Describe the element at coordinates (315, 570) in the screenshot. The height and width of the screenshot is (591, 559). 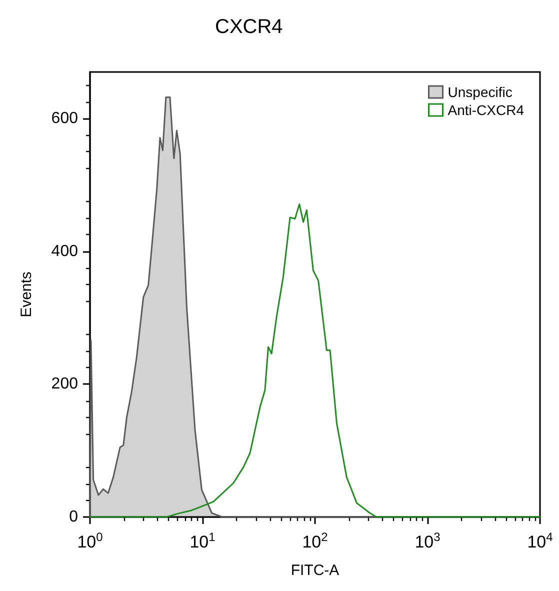
I see `x-axis-title: FITC-A` at that location.